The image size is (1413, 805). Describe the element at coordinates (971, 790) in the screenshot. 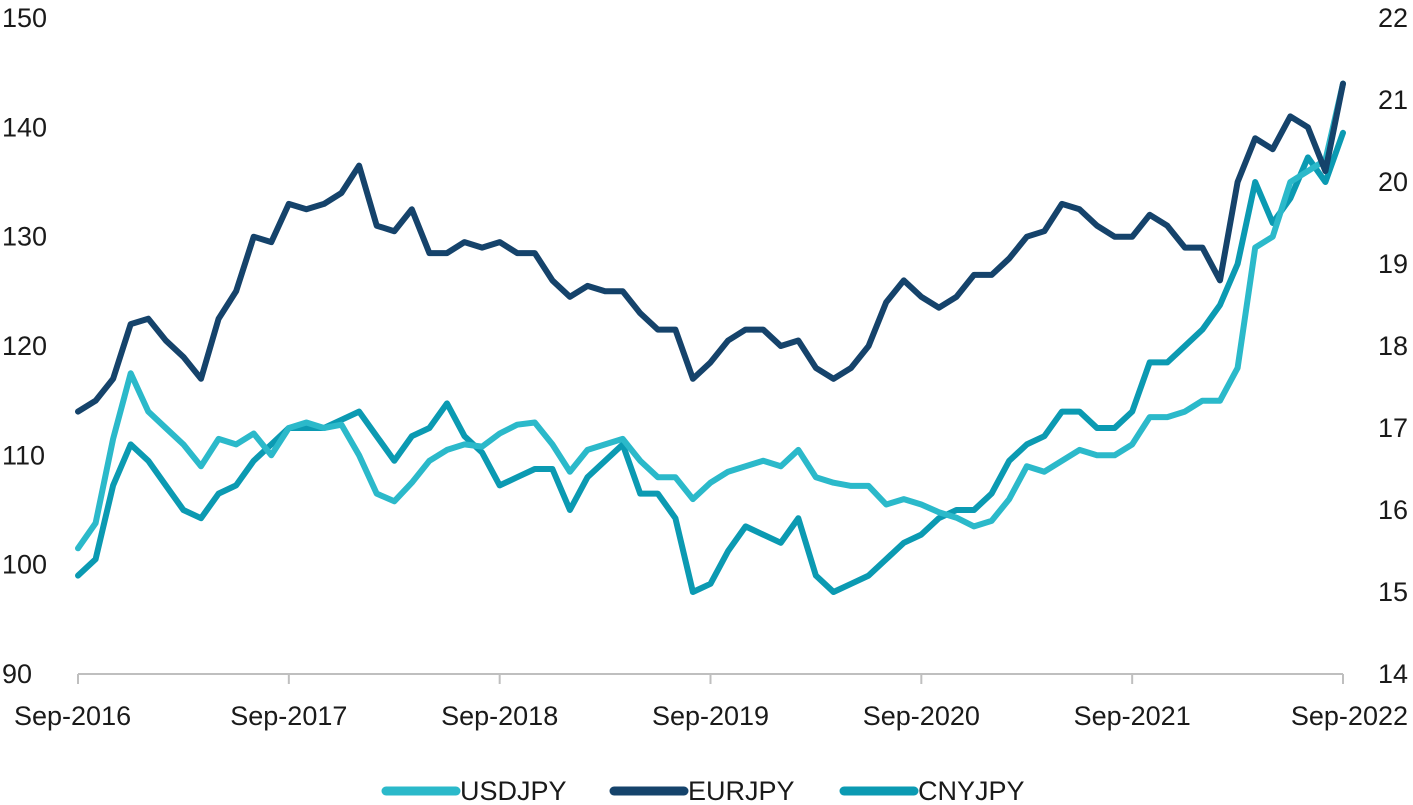

I see `legend-label: CNYJPY` at that location.